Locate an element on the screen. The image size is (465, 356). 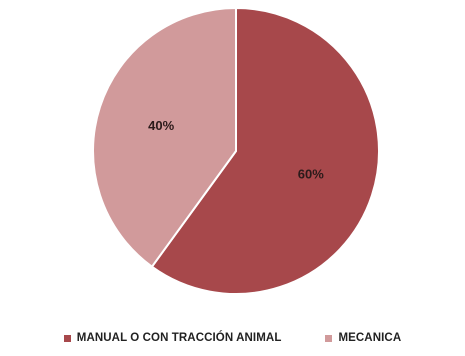
legend-item-mecanica: MECANICA is located at coordinates (363, 338).